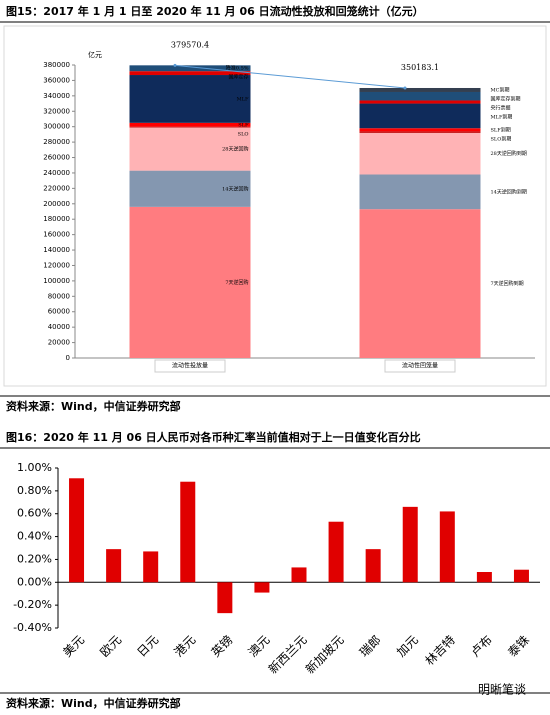 This screenshot has width=550, height=715. Describe the element at coordinates (73, 646) in the screenshot. I see `x-tick-label: 美元` at that location.